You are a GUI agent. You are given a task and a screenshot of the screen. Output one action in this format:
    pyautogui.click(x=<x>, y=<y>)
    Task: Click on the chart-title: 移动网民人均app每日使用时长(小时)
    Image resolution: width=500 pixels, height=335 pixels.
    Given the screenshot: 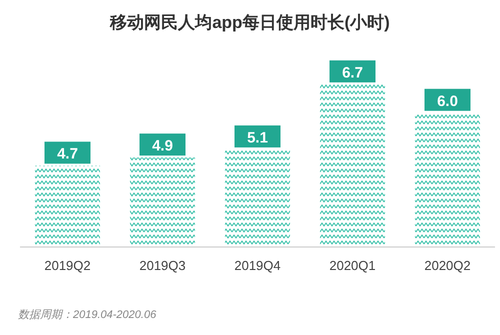 What is the action you would take?
    pyautogui.click(x=249, y=22)
    